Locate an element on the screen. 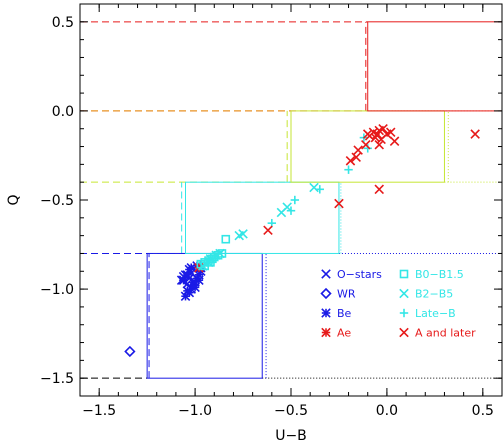 This screenshot has height=446, width=504. legend-label: Ae is located at coordinates (344, 333).